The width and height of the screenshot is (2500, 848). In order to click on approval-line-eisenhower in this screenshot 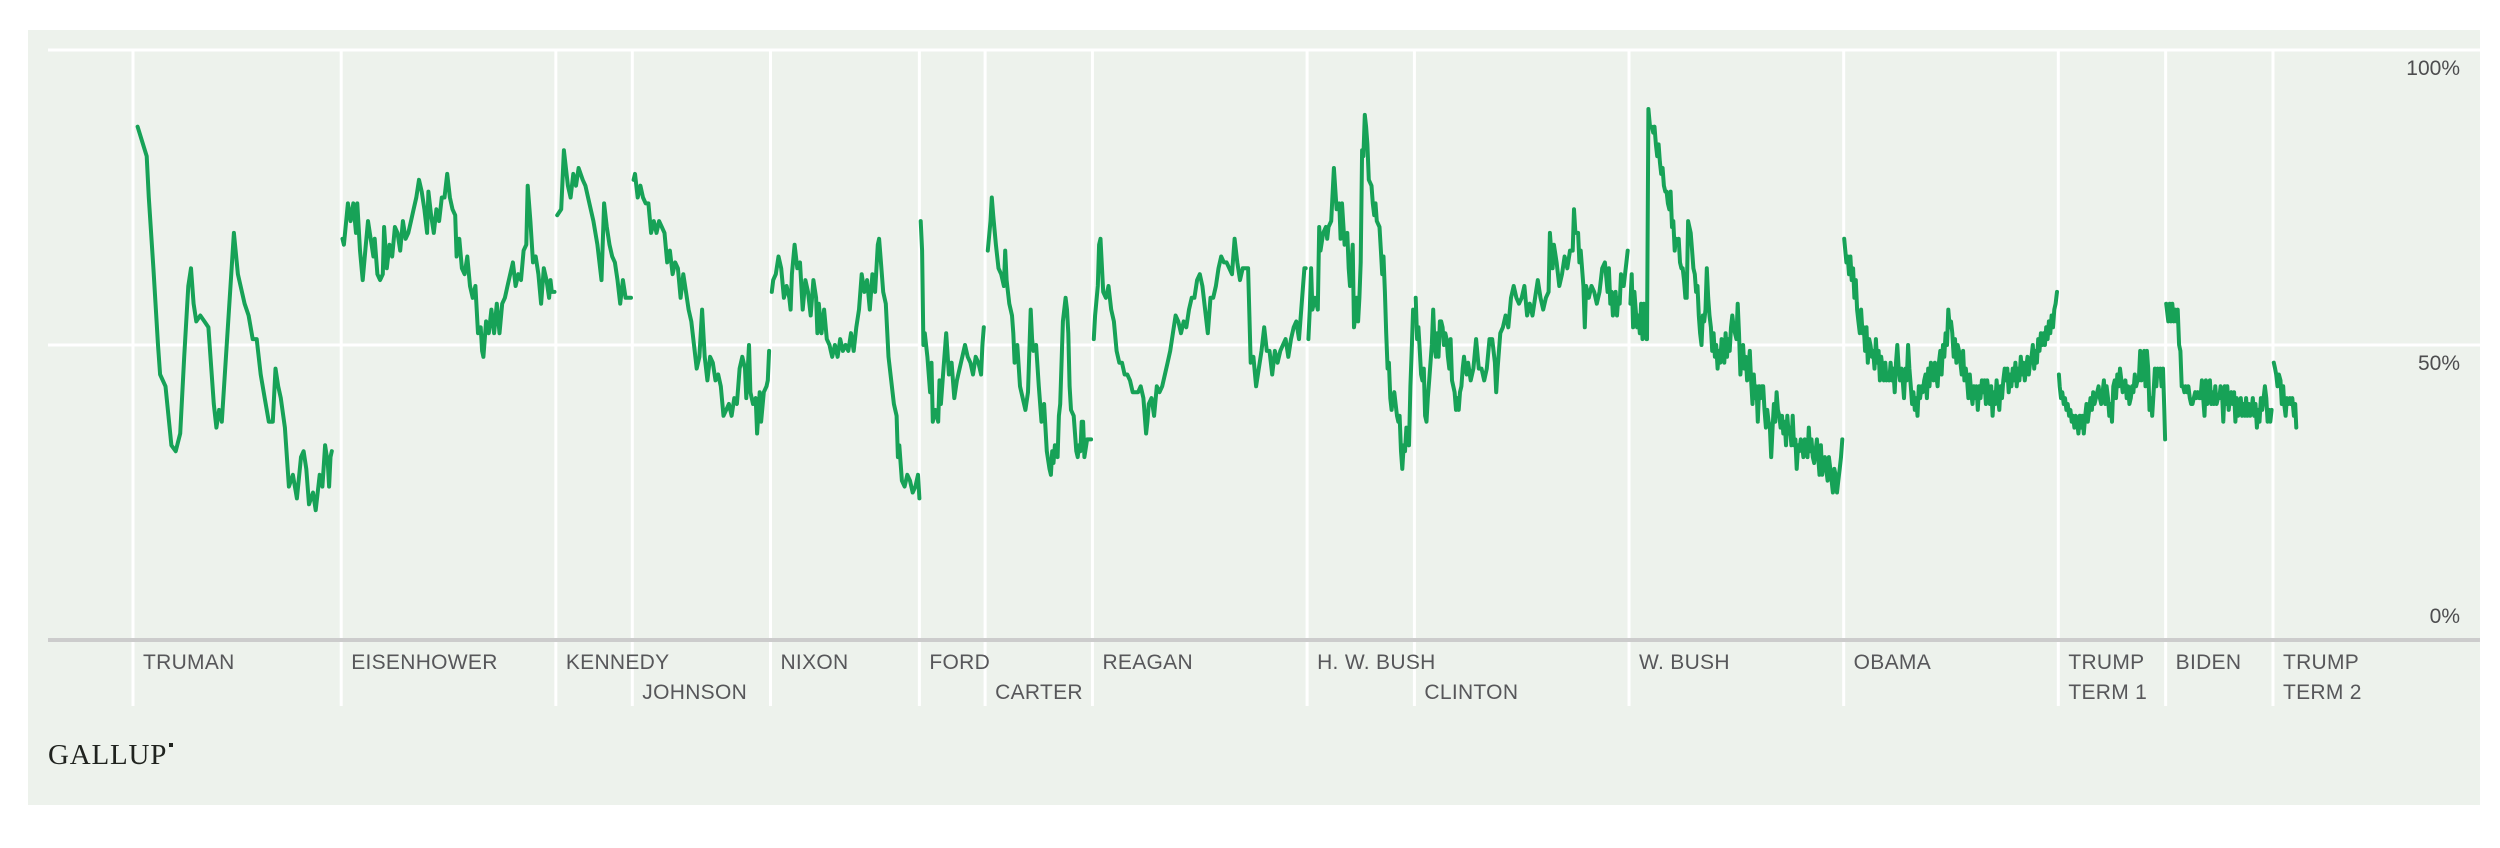, I will do `click(448, 265)`.